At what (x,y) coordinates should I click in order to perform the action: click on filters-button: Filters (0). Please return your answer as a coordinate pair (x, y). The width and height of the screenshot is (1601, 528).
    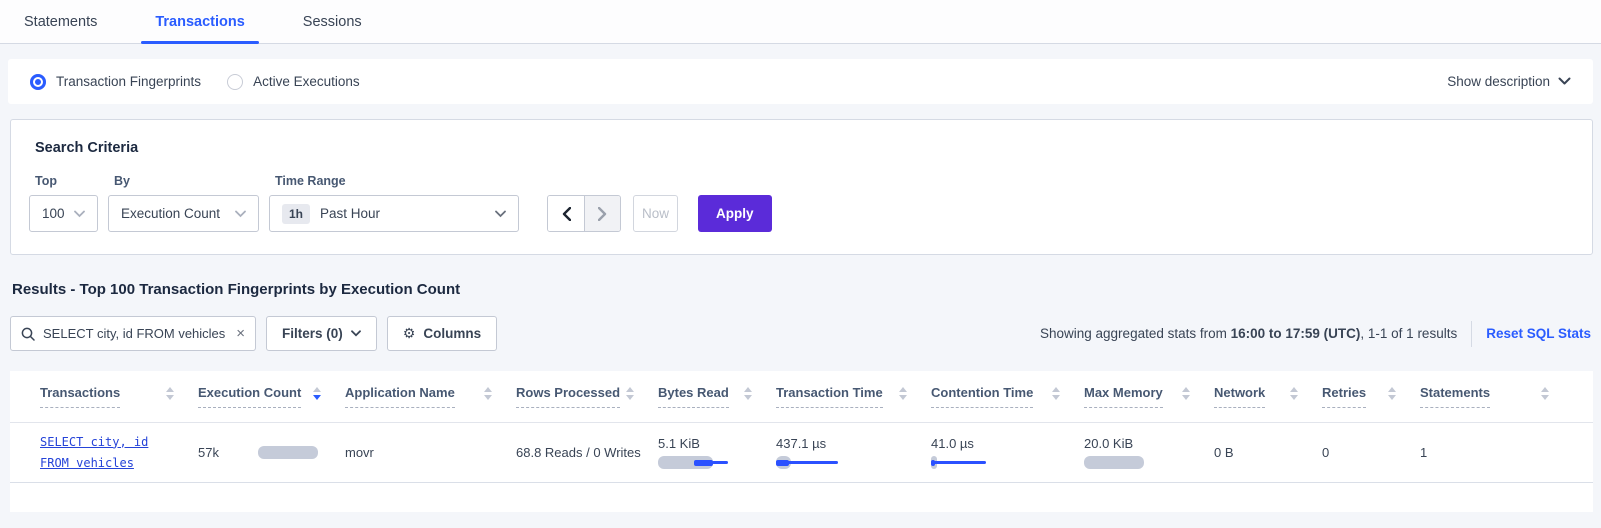
    Looking at the image, I should click on (321, 333).